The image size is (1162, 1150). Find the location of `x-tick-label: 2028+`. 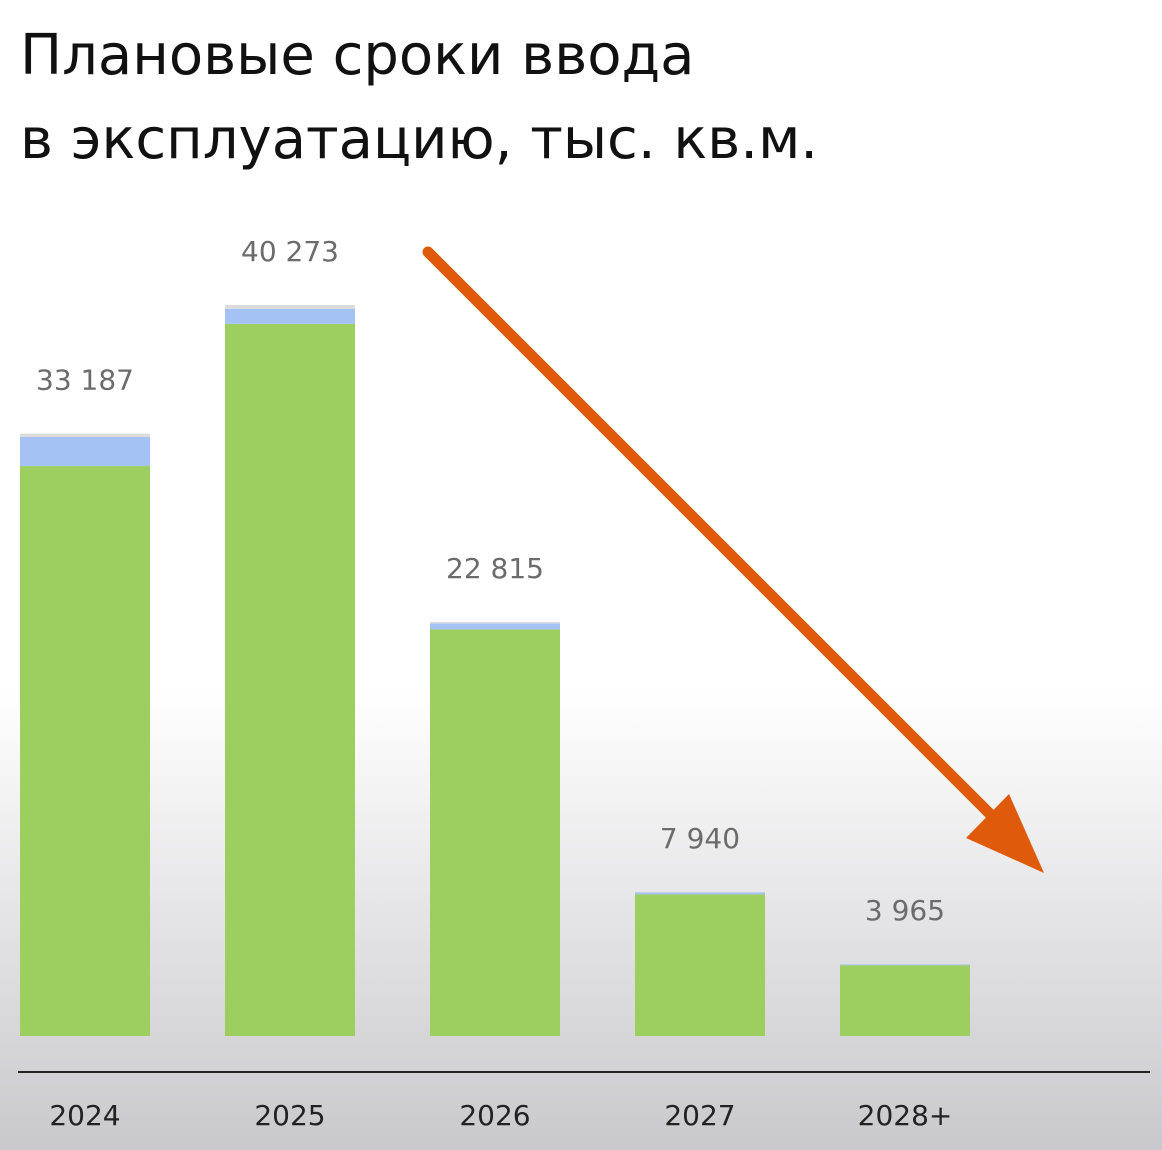

x-tick-label: 2028+ is located at coordinates (905, 1115).